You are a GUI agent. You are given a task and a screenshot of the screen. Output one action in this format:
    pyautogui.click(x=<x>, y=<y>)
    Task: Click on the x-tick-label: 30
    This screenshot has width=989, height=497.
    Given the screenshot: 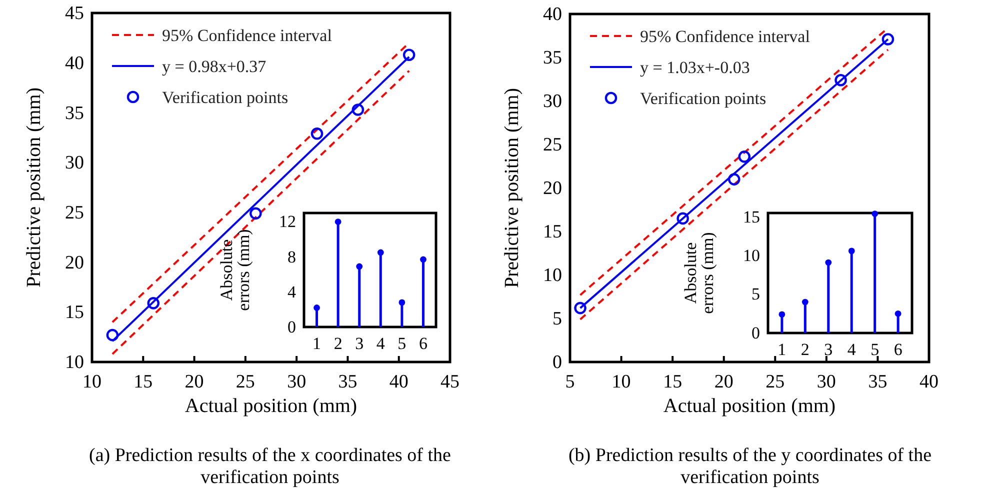 What is the action you would take?
    pyautogui.click(x=826, y=381)
    